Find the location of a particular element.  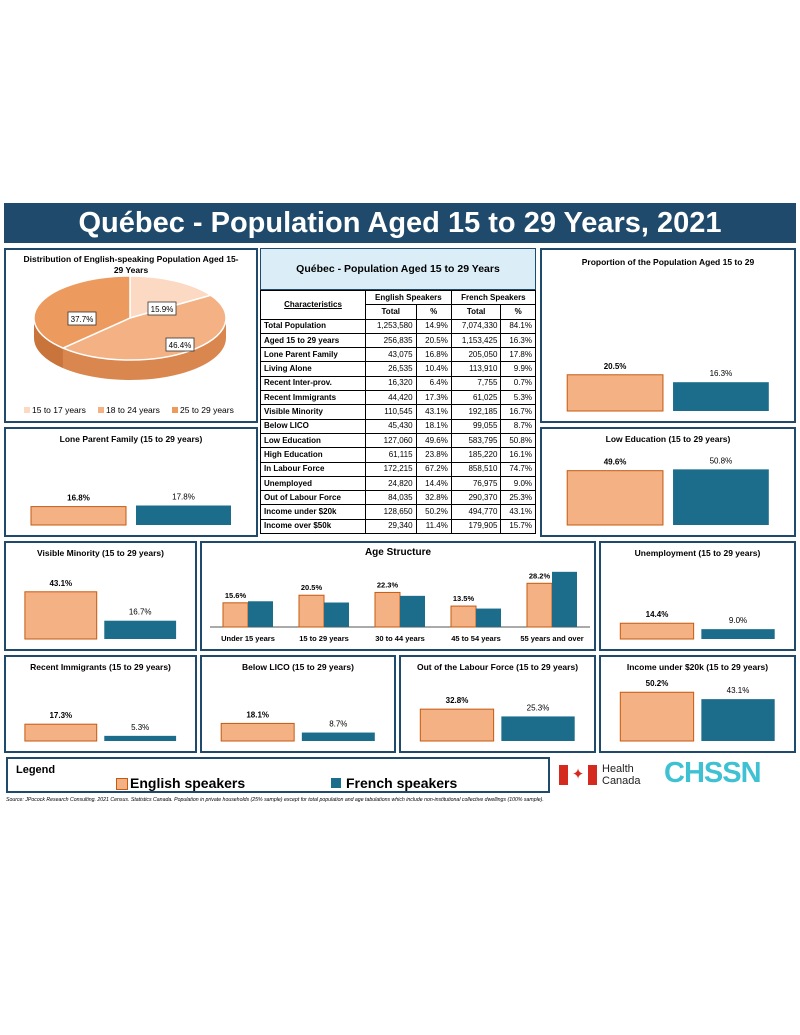

cell-fr-pct: 17.8% is located at coordinates (518, 355).